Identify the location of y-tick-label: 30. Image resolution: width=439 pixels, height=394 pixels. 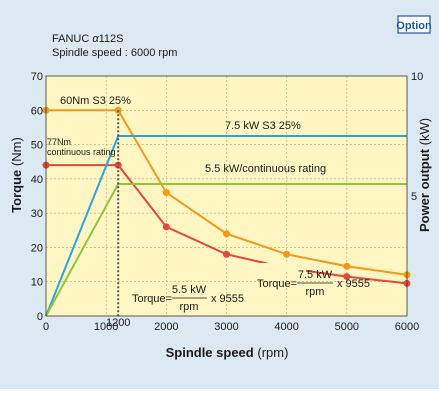
(37, 214).